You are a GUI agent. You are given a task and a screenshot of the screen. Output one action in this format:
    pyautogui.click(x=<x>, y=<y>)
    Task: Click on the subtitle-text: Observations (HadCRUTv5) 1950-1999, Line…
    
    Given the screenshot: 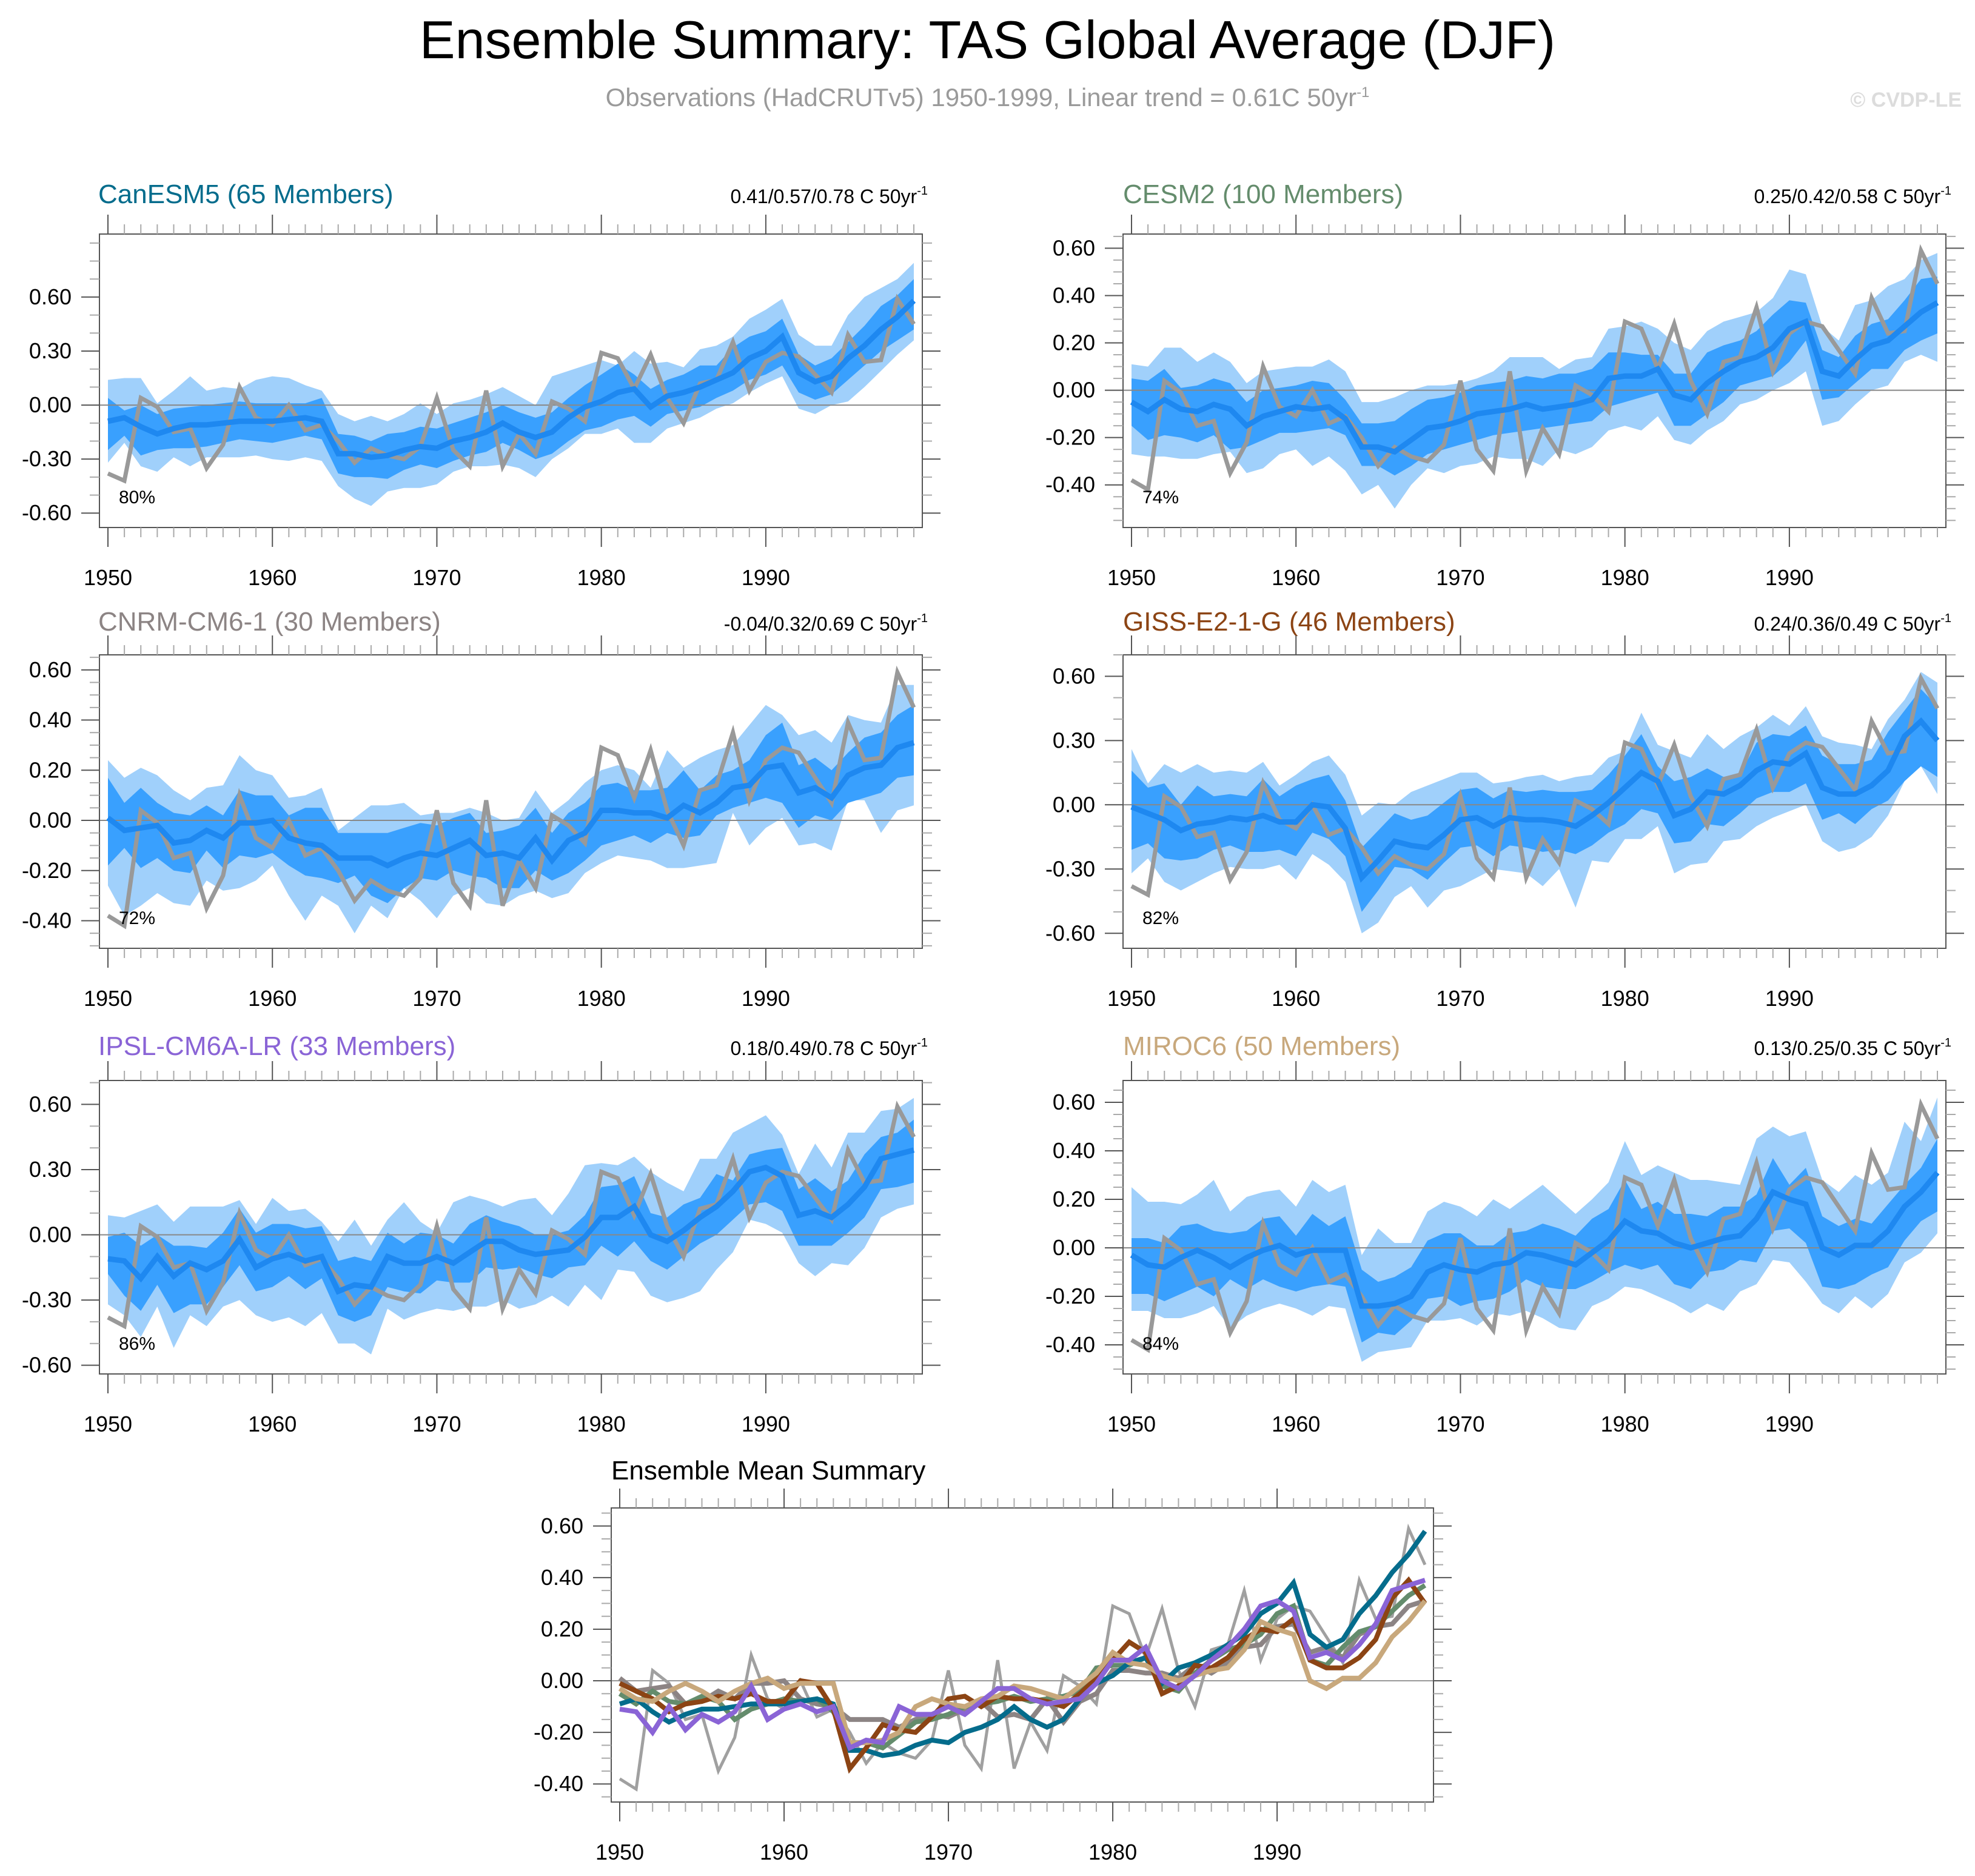 What is the action you would take?
    pyautogui.click(x=981, y=97)
    